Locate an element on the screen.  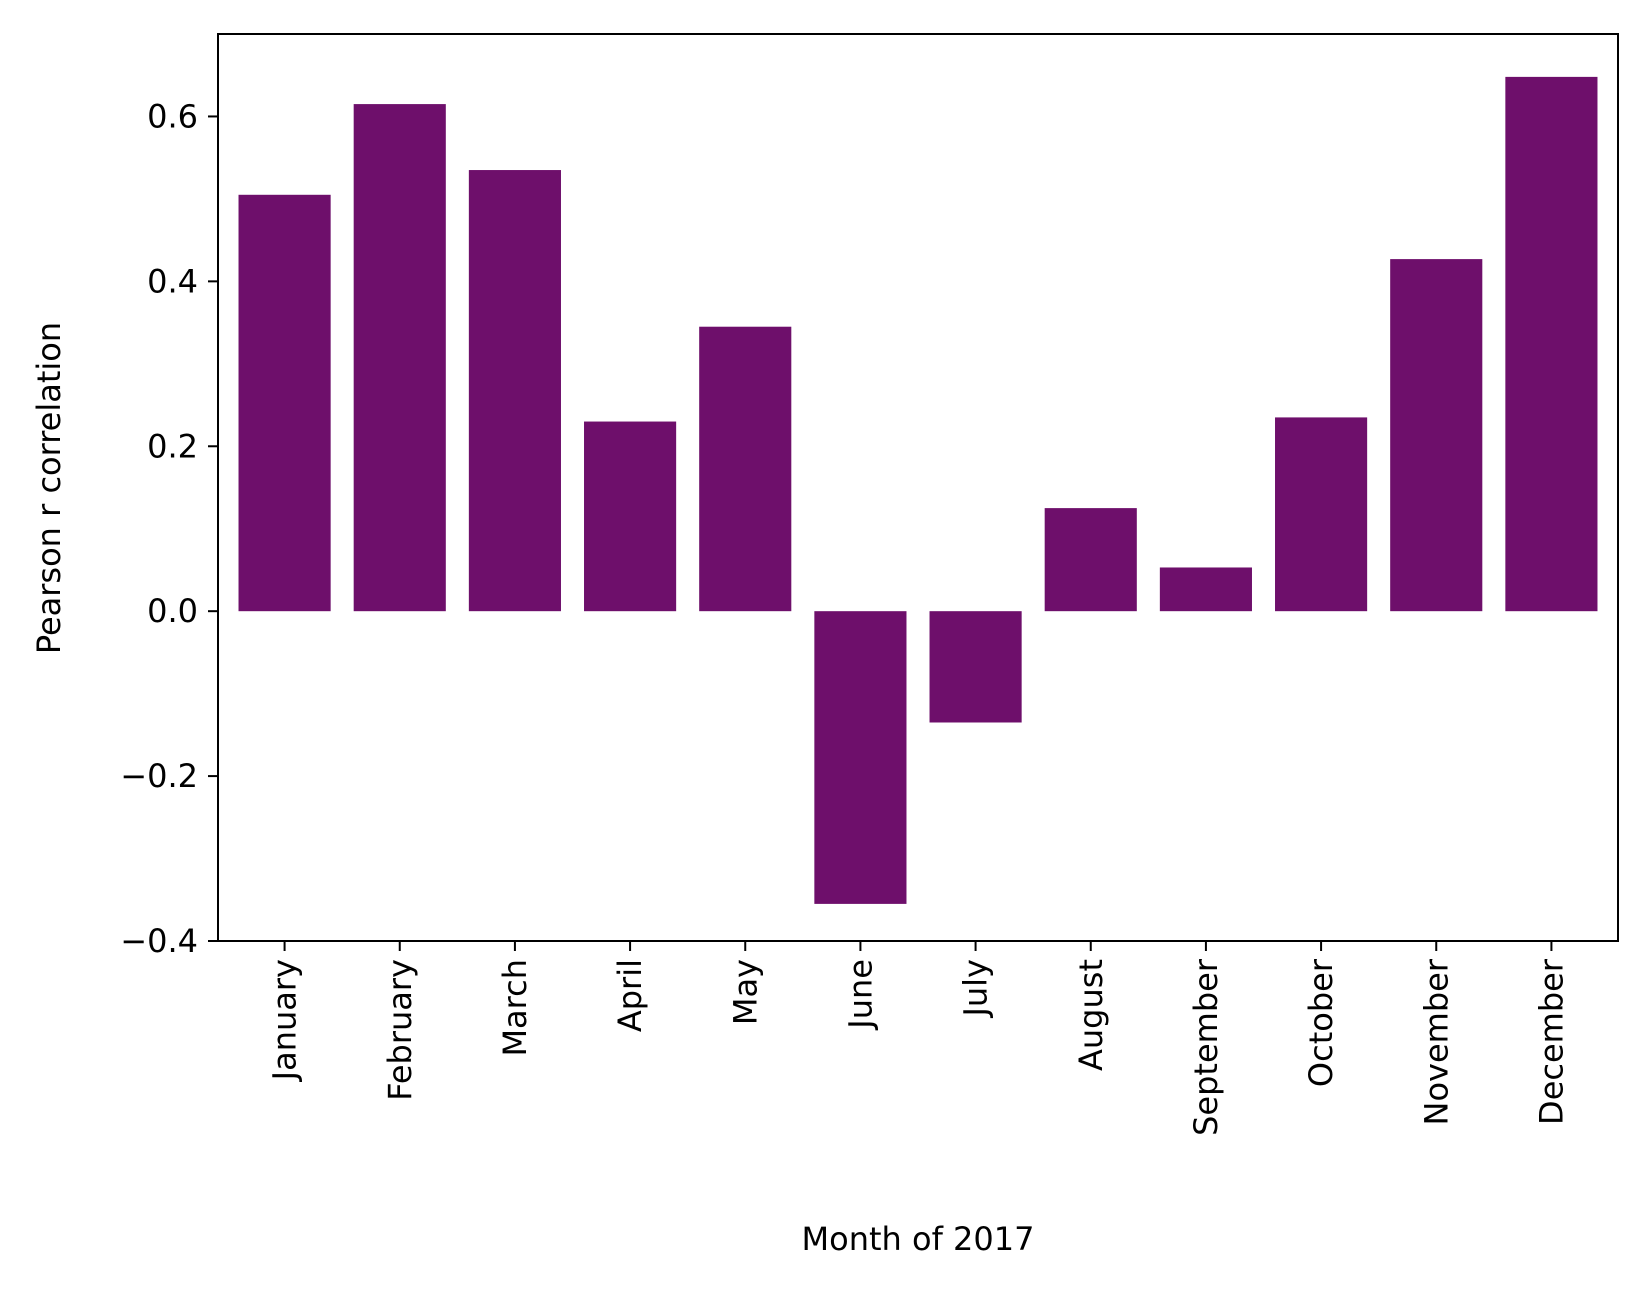
x-tick-label: October is located at coordinates (1321, 1022).